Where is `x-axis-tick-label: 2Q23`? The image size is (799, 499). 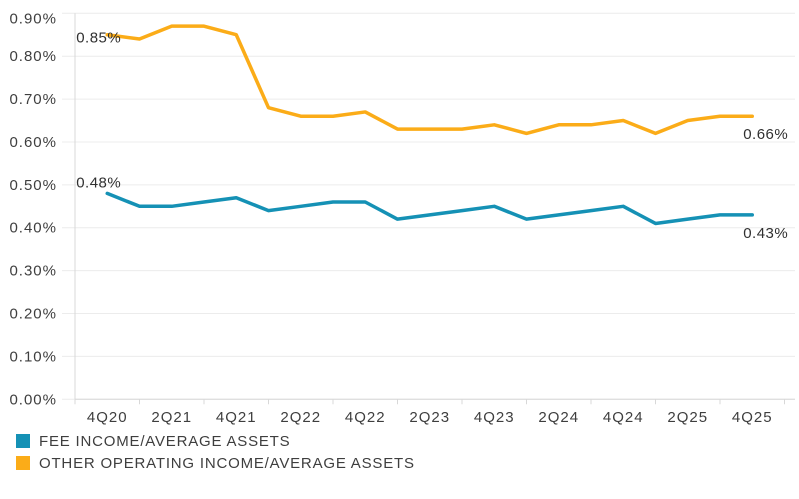
x-axis-tick-label: 2Q23 is located at coordinates (429, 417).